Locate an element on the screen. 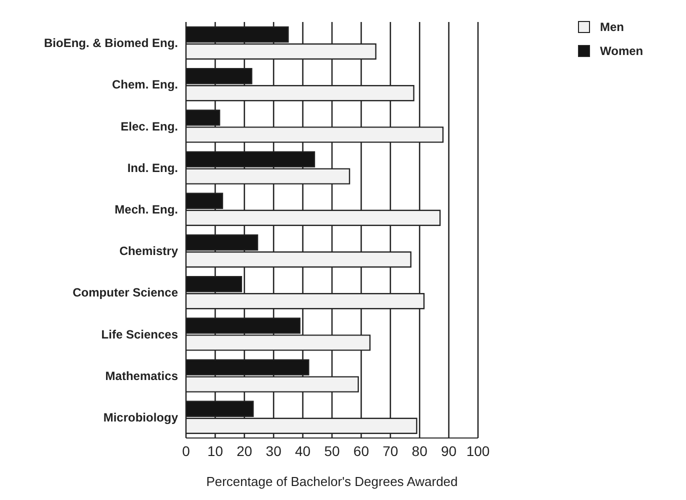 The height and width of the screenshot is (500, 686). x-tick-label: 90 is located at coordinates (449, 450).